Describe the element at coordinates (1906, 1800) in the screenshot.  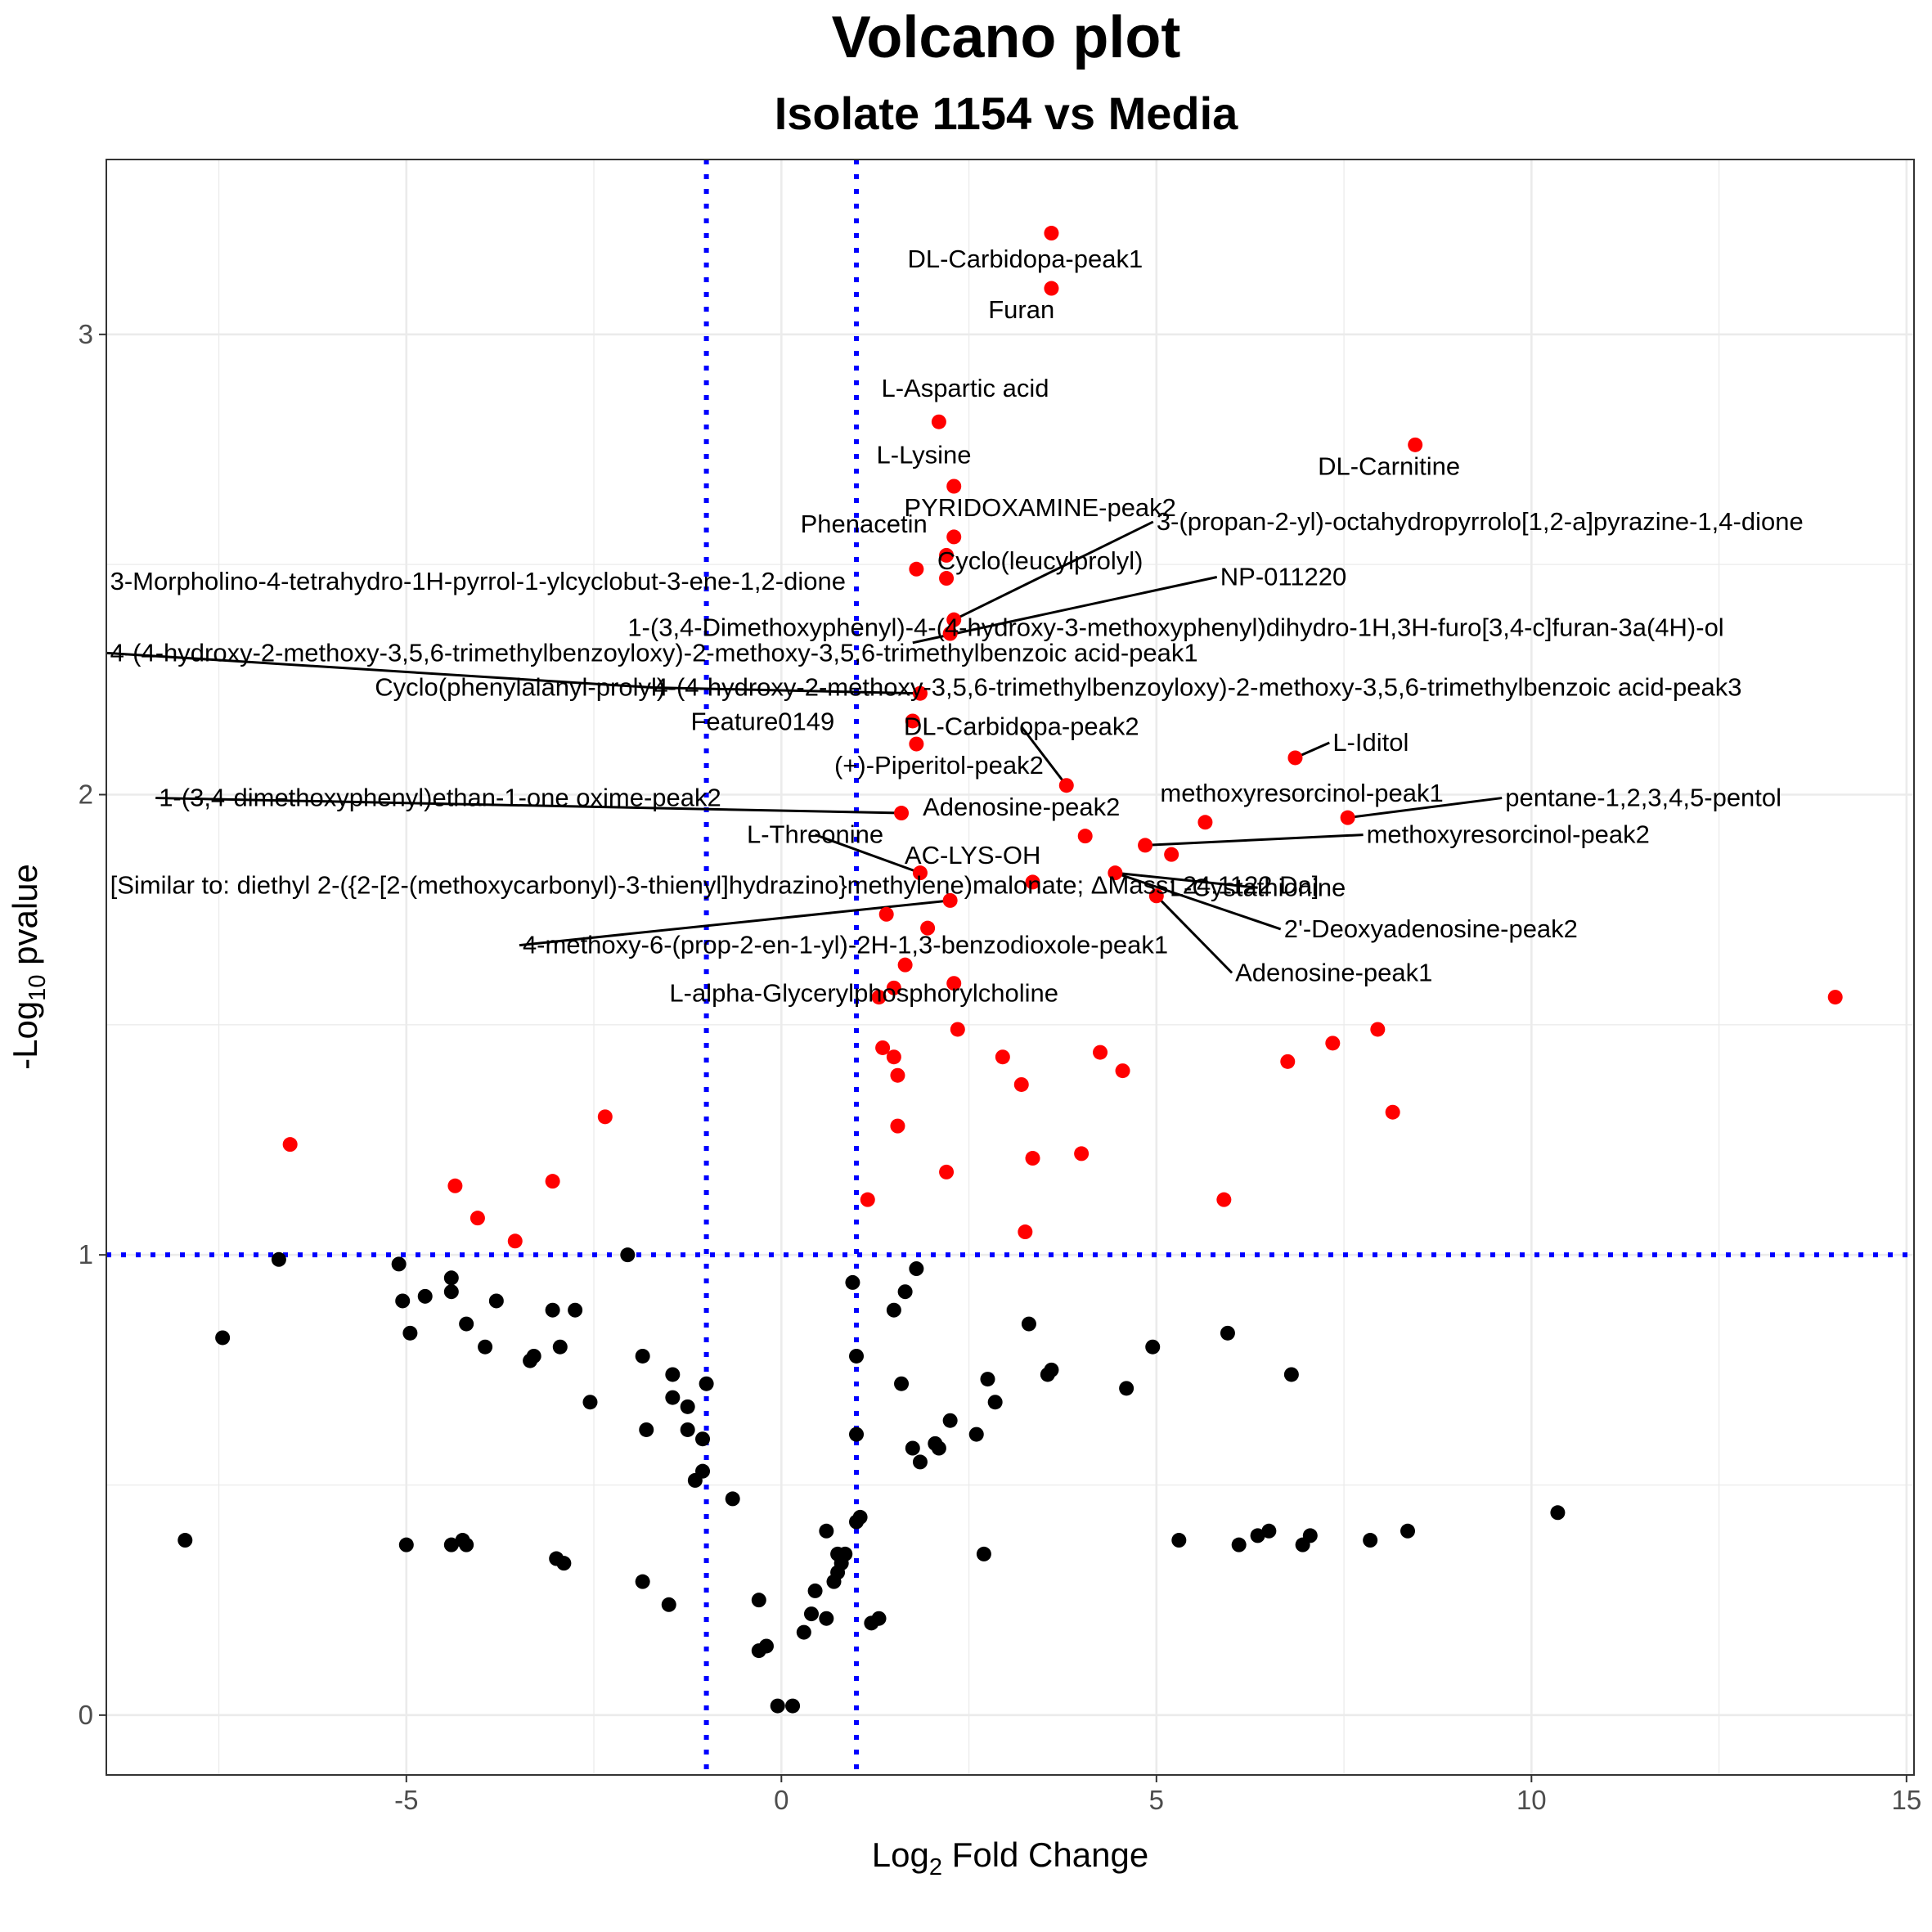
I see `x-tick-label: 15` at that location.